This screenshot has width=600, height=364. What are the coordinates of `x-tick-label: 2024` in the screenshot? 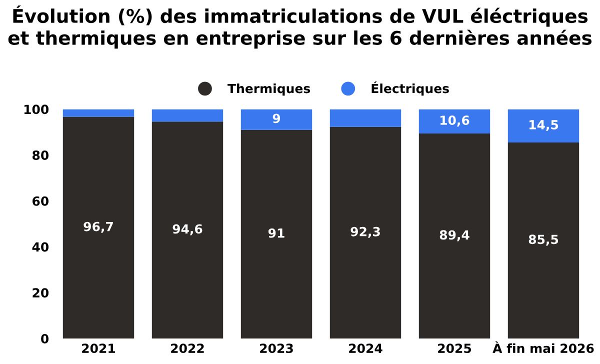 It's located at (365, 349).